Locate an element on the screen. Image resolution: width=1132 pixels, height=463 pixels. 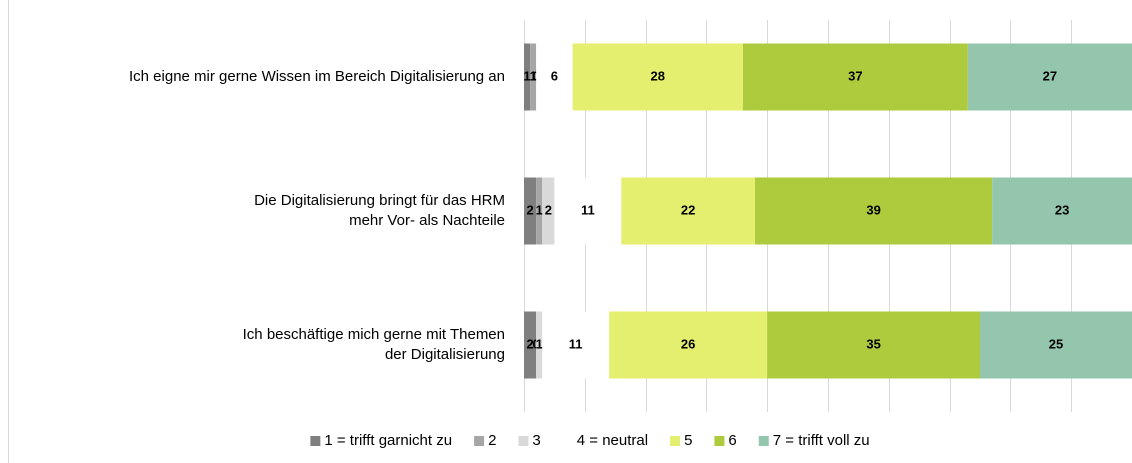
data-label: 37 is located at coordinates (855, 75).